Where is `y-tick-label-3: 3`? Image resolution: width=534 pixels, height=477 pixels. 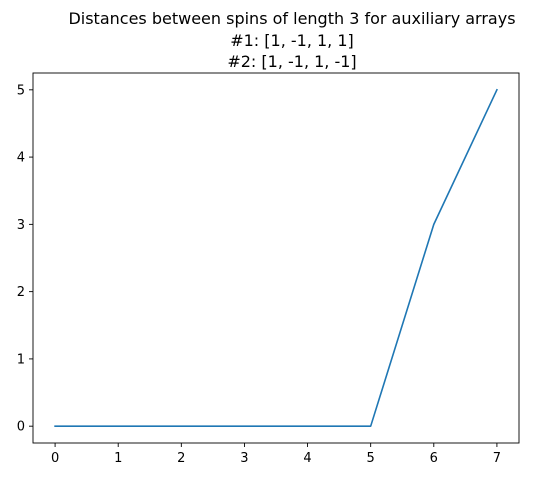 y-tick-label-3: 3 is located at coordinates (21, 225).